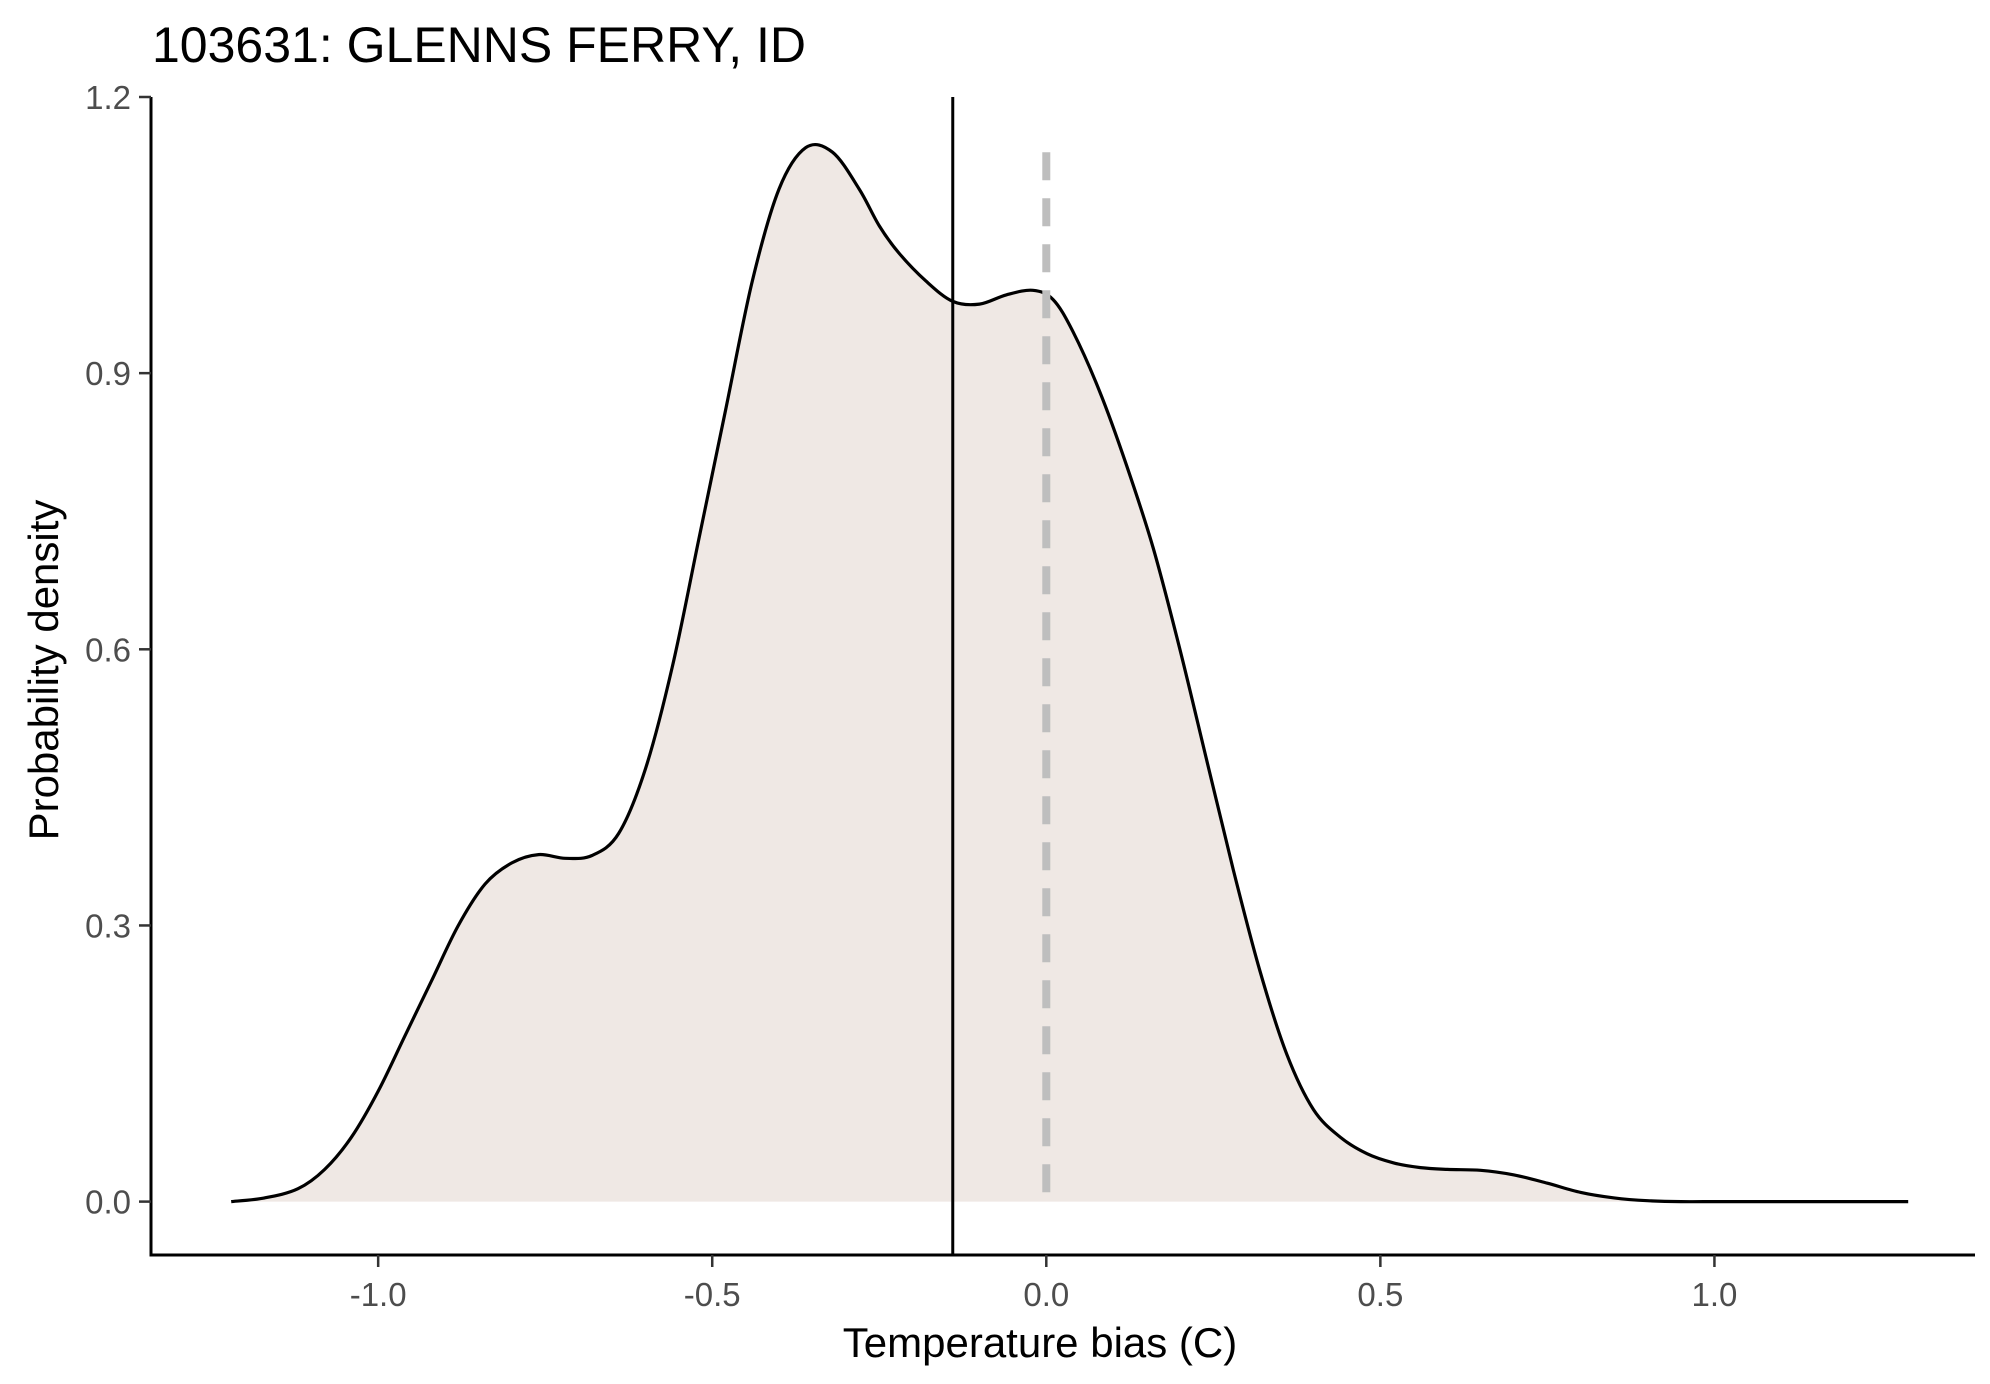  I want to click on chart-title: 103631: GLENNS FERRY, ID, so click(479, 45).